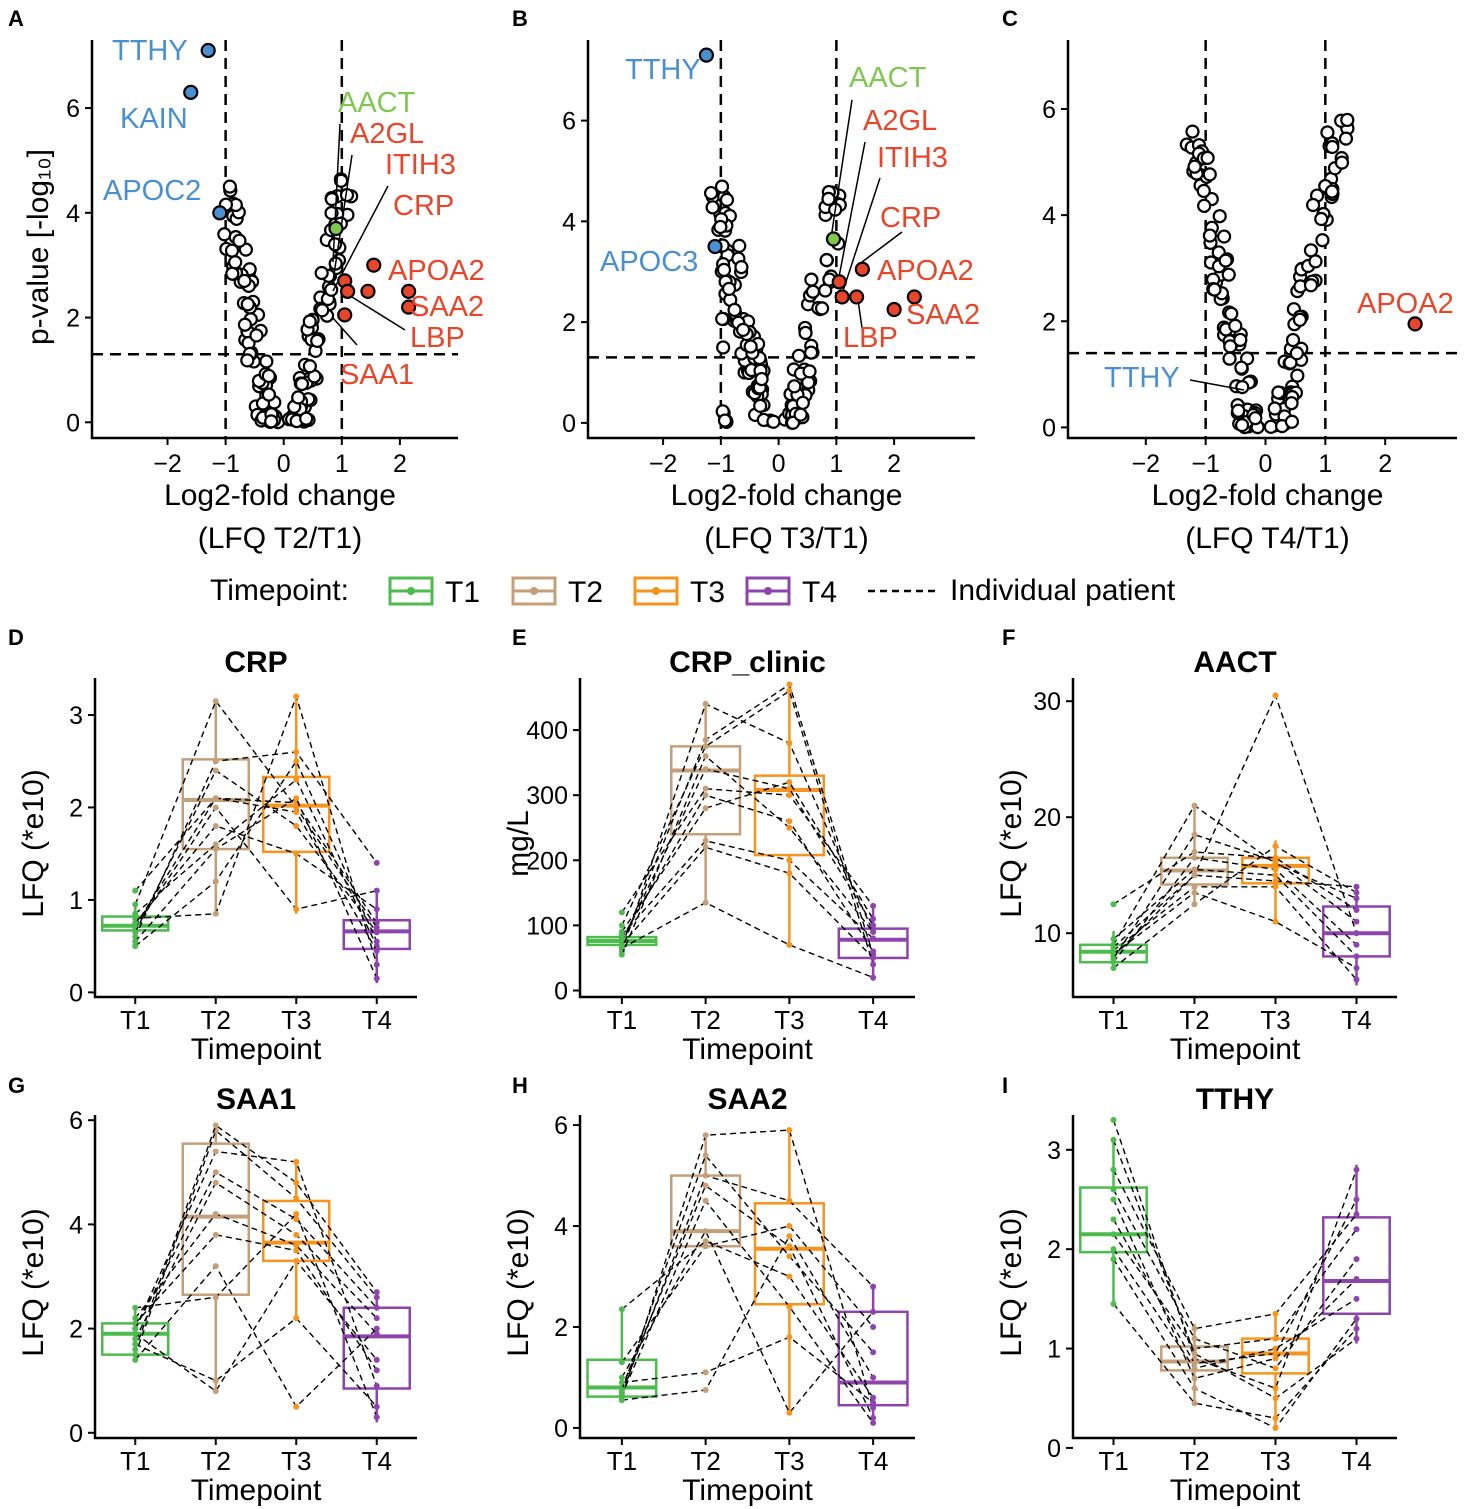 This screenshot has width=1467, height=1509. What do you see at coordinates (154, 119) in the screenshot?
I see `highlight-label-kain: KAIN` at bounding box center [154, 119].